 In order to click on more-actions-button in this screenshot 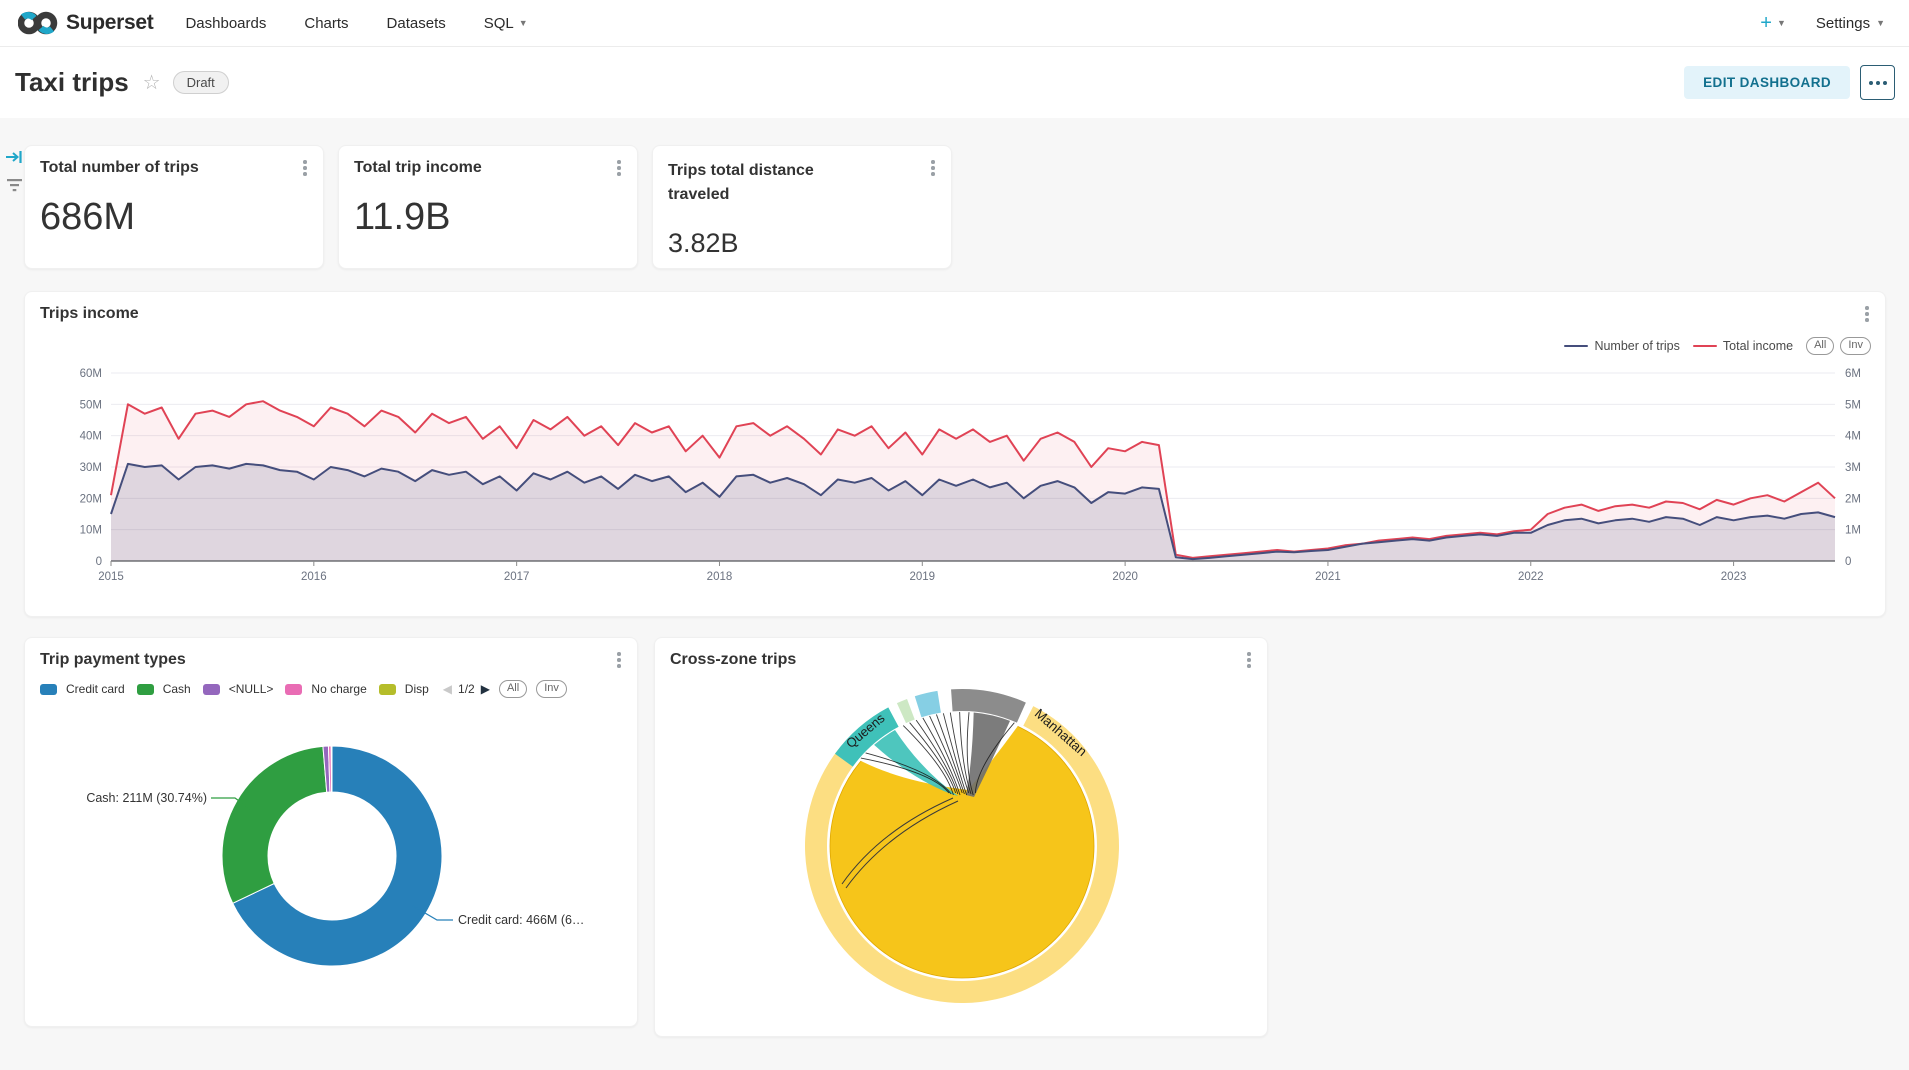, I will do `click(1877, 82)`.